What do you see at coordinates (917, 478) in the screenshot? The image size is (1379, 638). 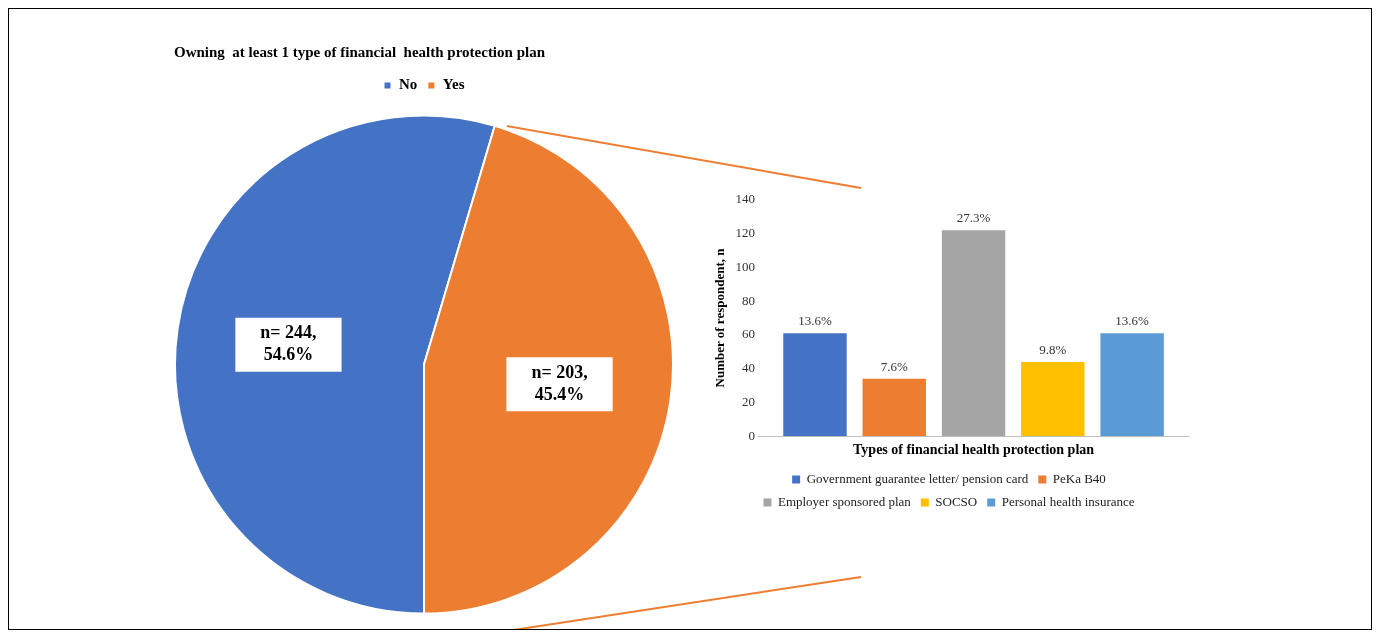 I see `legend-label: Government guarantee letter/ pension card` at bounding box center [917, 478].